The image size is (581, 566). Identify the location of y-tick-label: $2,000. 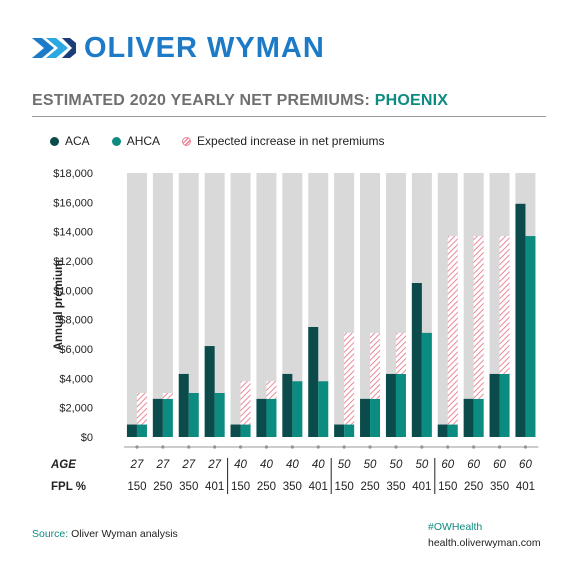
(76, 409).